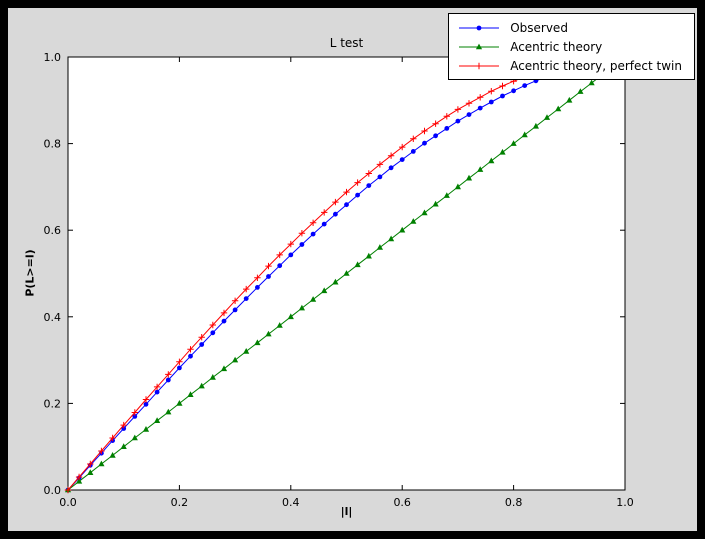 The height and width of the screenshot is (539, 705). What do you see at coordinates (479, 46) in the screenshot?
I see `triangle-line-sample-icon` at bounding box center [479, 46].